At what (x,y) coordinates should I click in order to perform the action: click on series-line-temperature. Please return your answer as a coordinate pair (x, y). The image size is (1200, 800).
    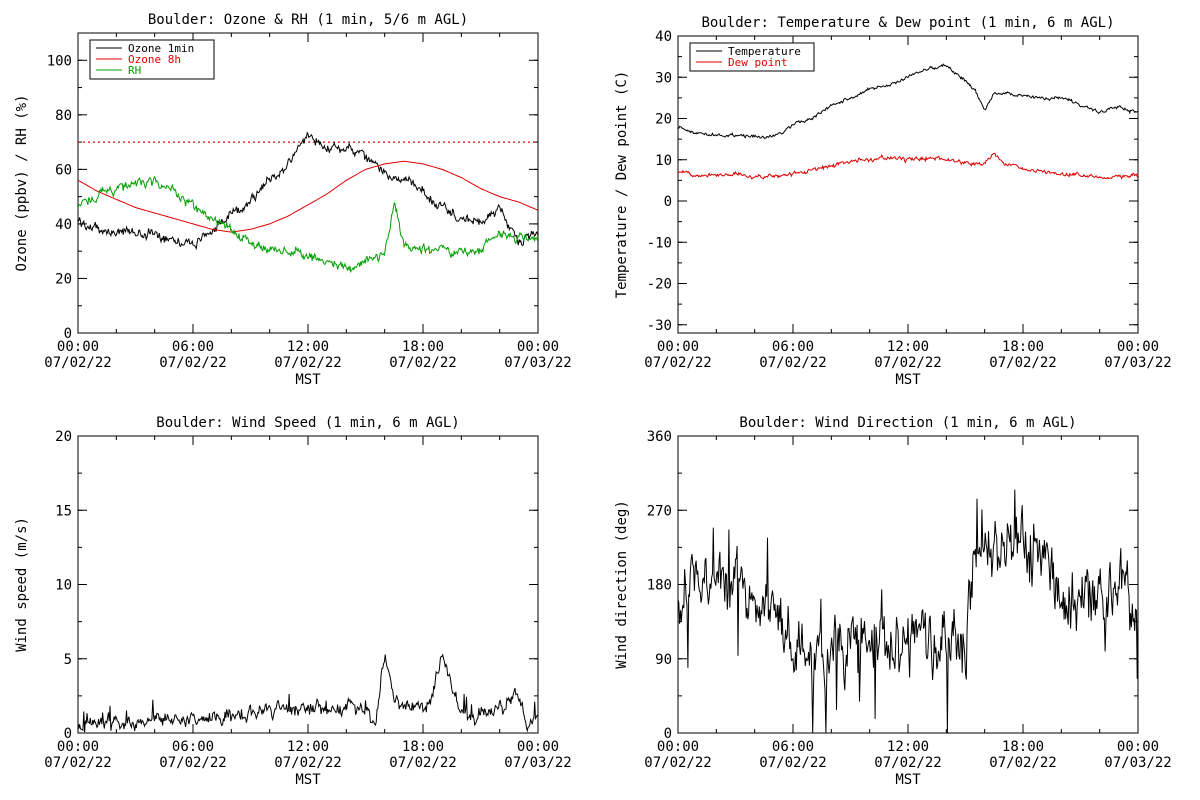
    Looking at the image, I should click on (908, 101).